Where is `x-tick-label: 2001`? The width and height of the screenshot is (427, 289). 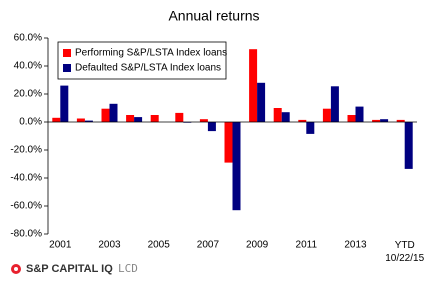
x-tick-label: 2001 is located at coordinates (60, 245).